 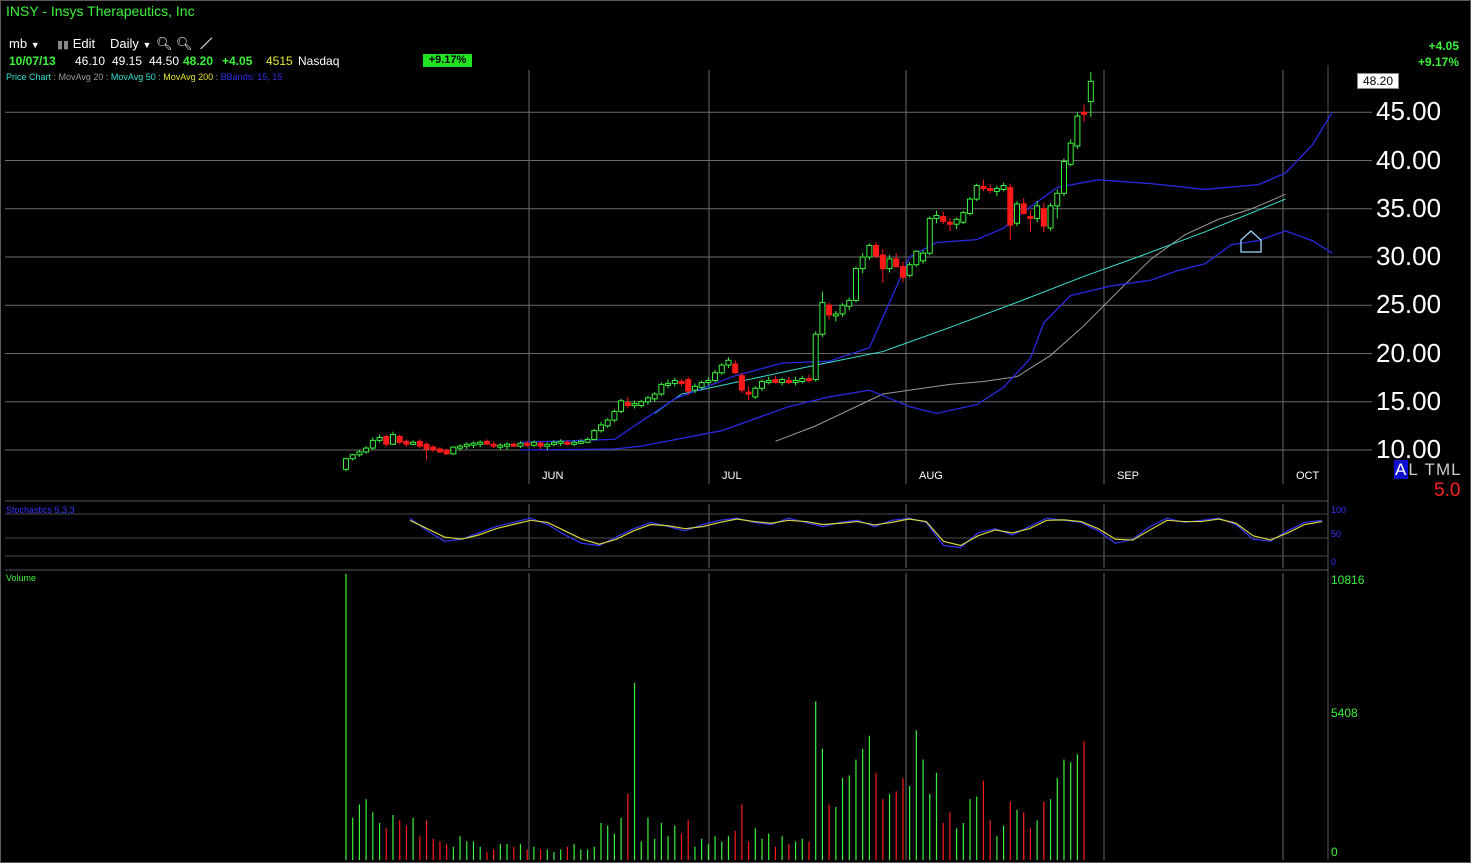 What do you see at coordinates (1430, 469) in the screenshot?
I see `symbol-tag-t: T` at bounding box center [1430, 469].